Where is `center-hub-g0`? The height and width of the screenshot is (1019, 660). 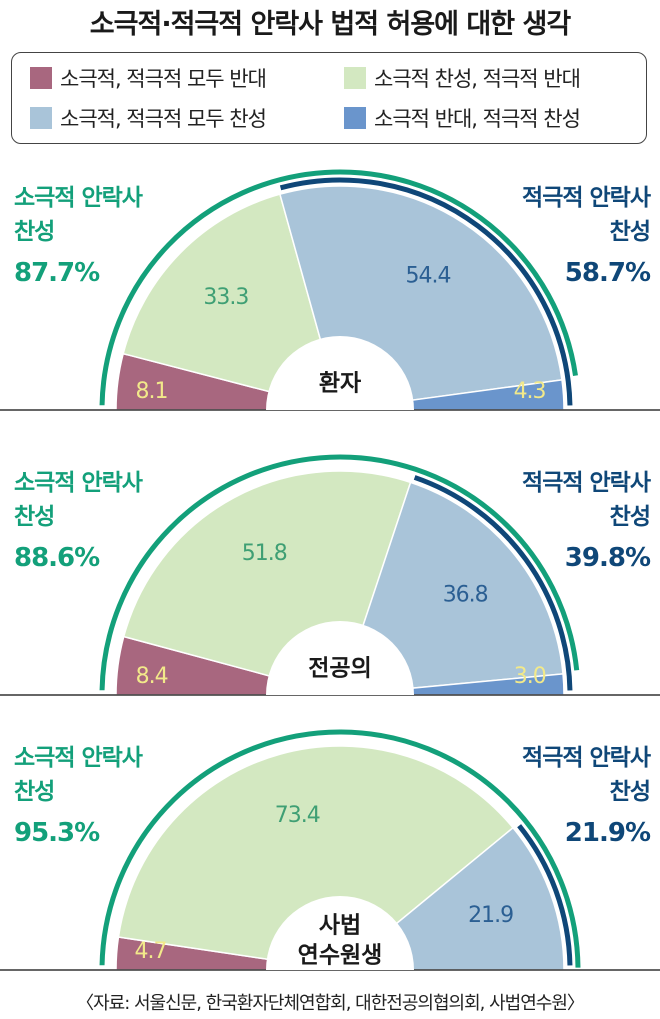 center-hub-g0 is located at coordinates (340, 373).